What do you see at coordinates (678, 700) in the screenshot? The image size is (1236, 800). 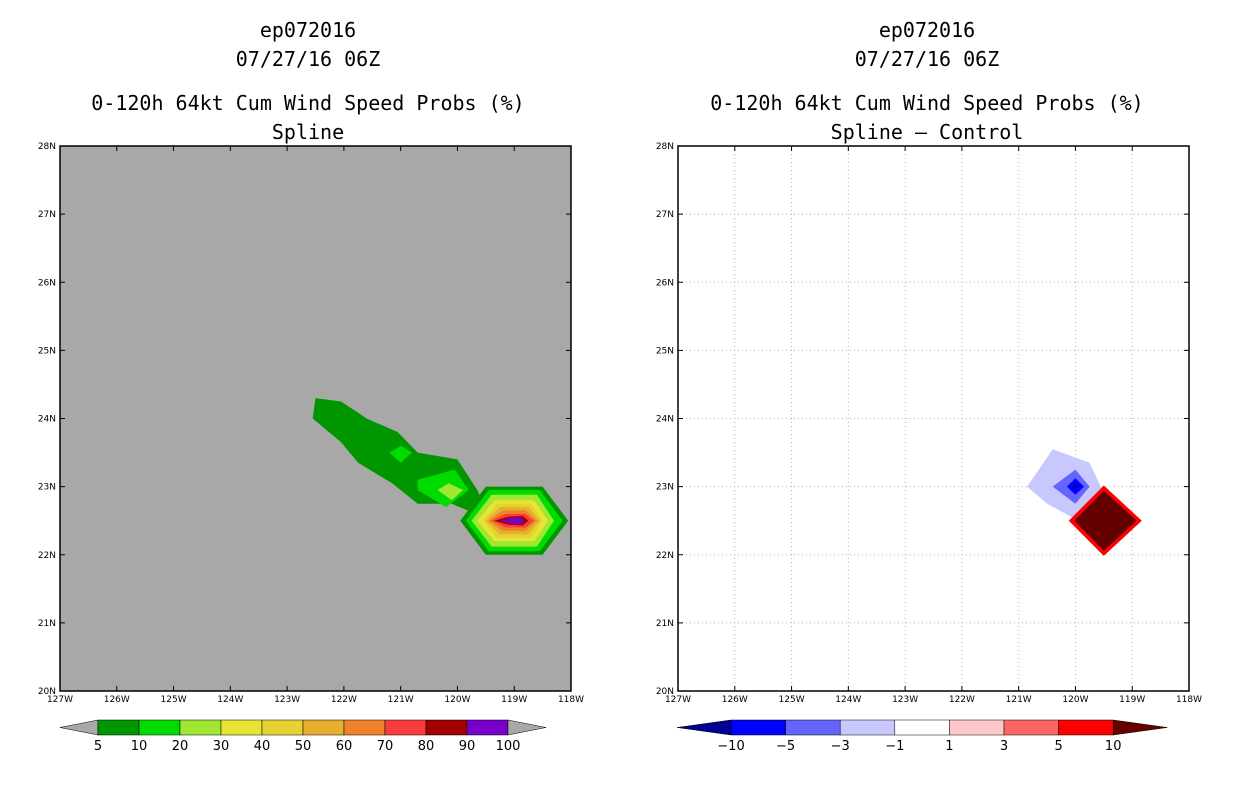 I see `right-x-tick-label: 127W` at bounding box center [678, 700].